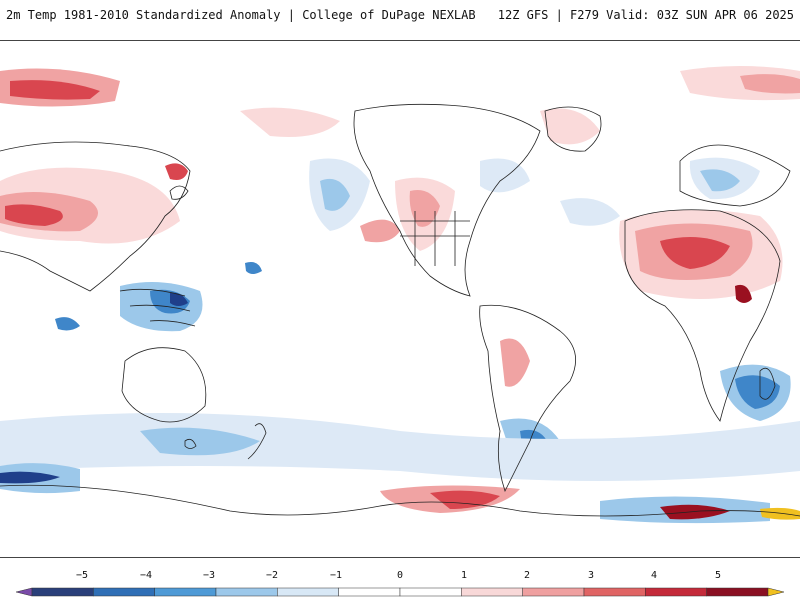 This screenshot has height=600, width=800. Describe the element at coordinates (464, 575) in the screenshot. I see `colorbar-tick: 1` at that location.